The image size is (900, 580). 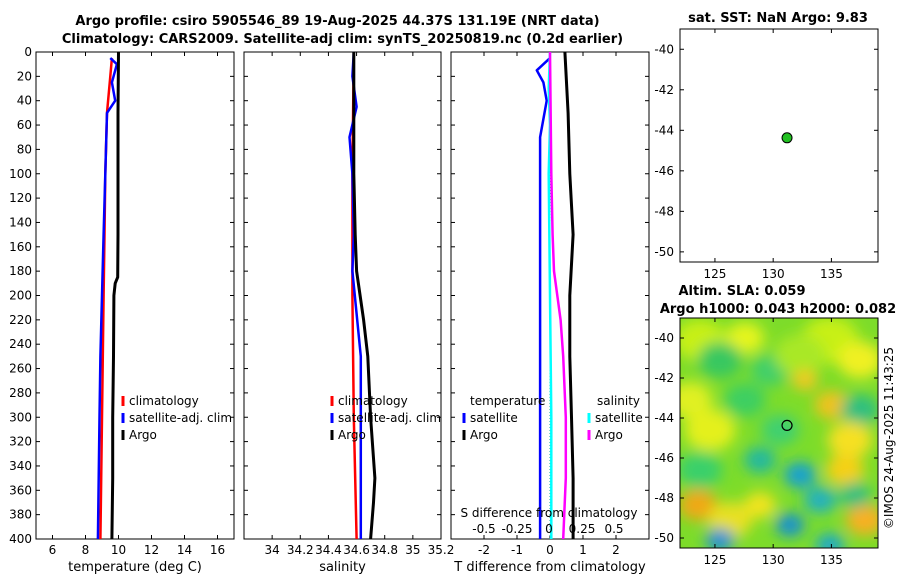 I want to click on sla-heatmap, so click(x=779, y=433).